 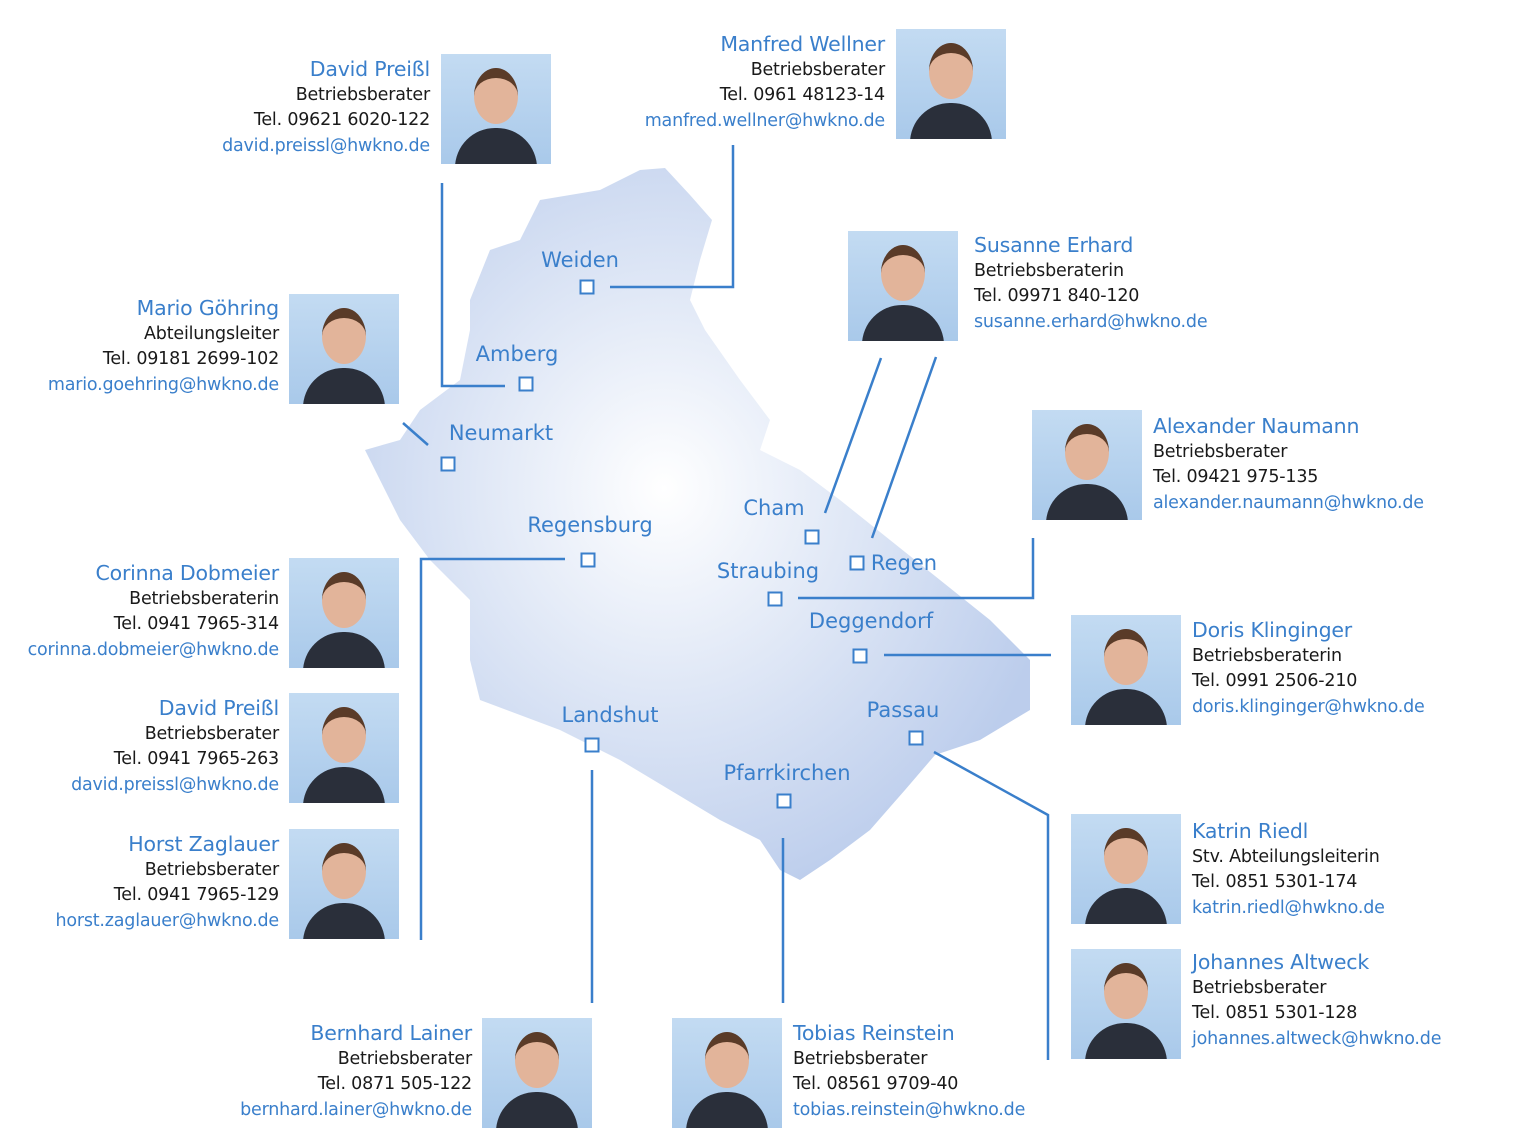 What do you see at coordinates (1272, 630) in the screenshot?
I see `contact-name: Doris Klinginger` at bounding box center [1272, 630].